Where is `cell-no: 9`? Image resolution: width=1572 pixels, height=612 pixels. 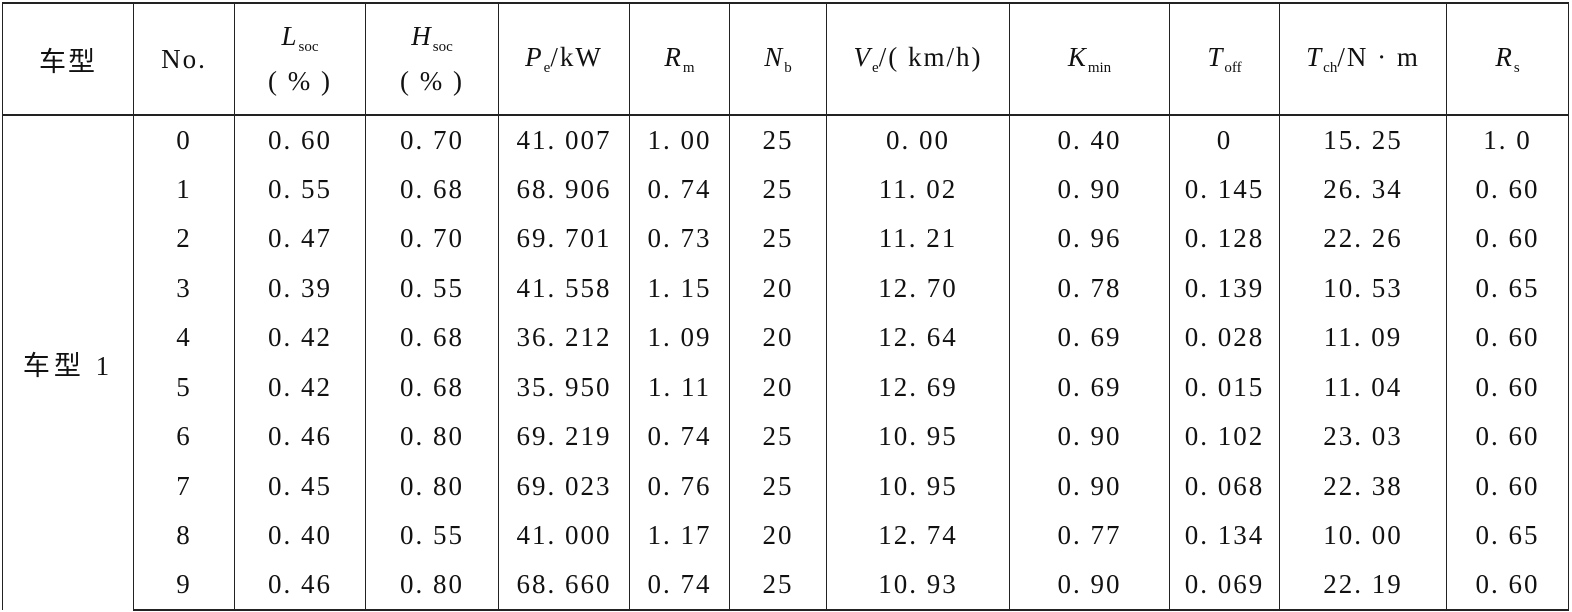
cell-no: 9 is located at coordinates (184, 585).